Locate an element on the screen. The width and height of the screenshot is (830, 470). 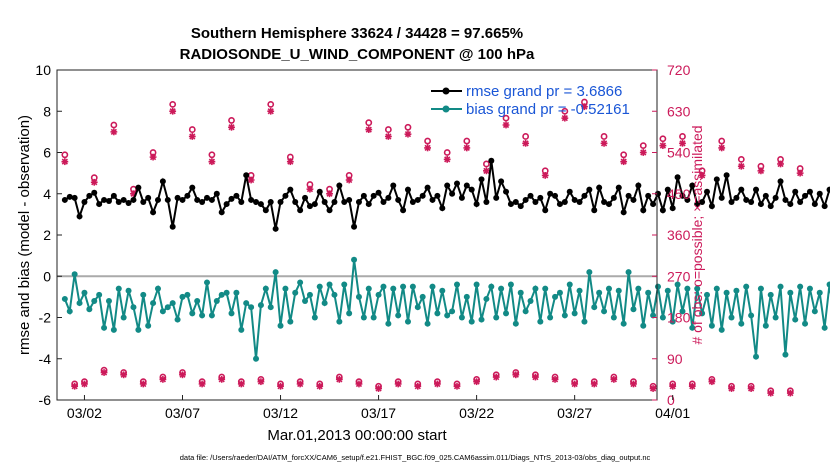
x-tick-label: 03/12 is located at coordinates (280, 413).